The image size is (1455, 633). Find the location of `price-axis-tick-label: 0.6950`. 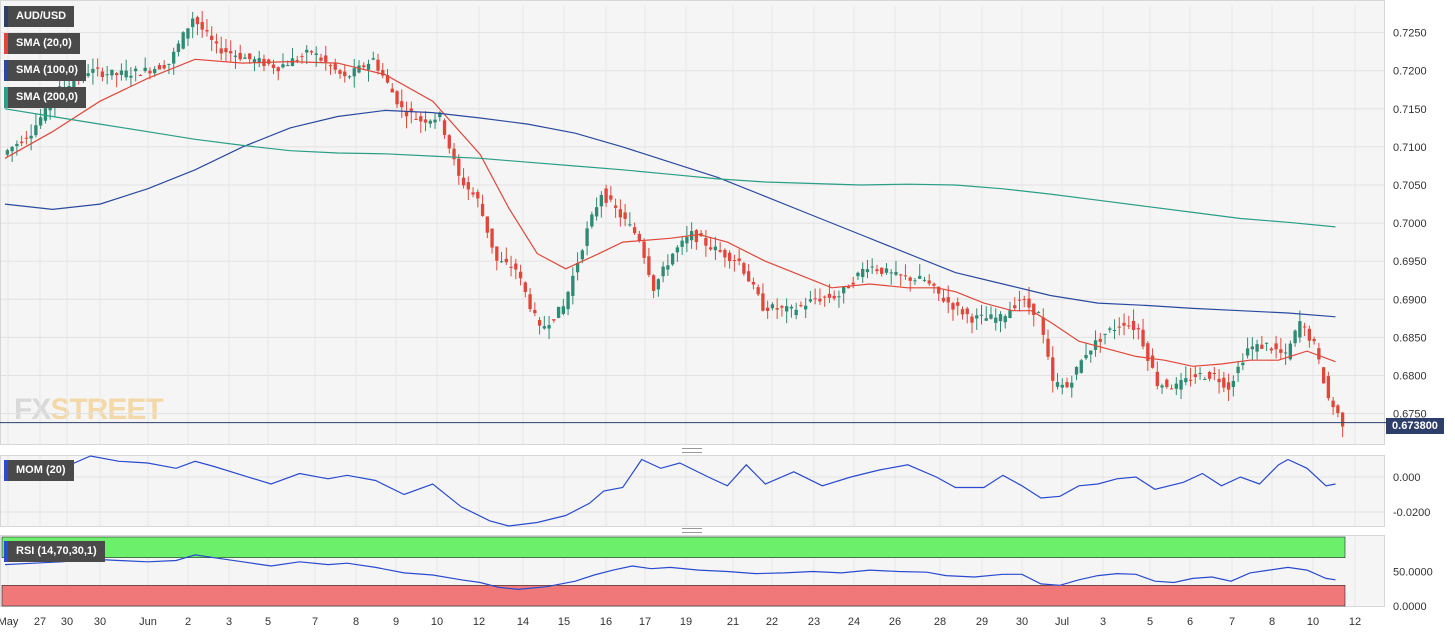

price-axis-tick-label: 0.6950 is located at coordinates (1410, 262).